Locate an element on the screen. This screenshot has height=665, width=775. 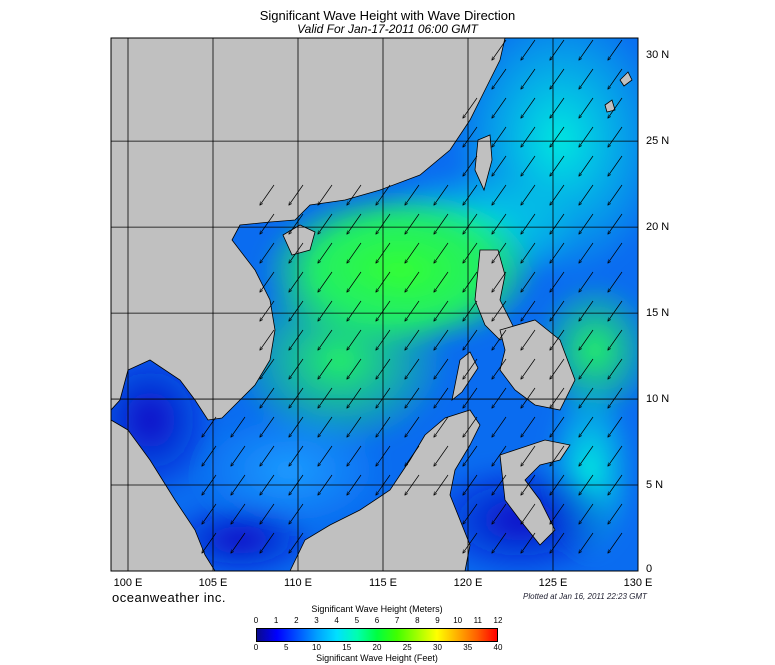
sulawesi is located at coordinates (535, 492).